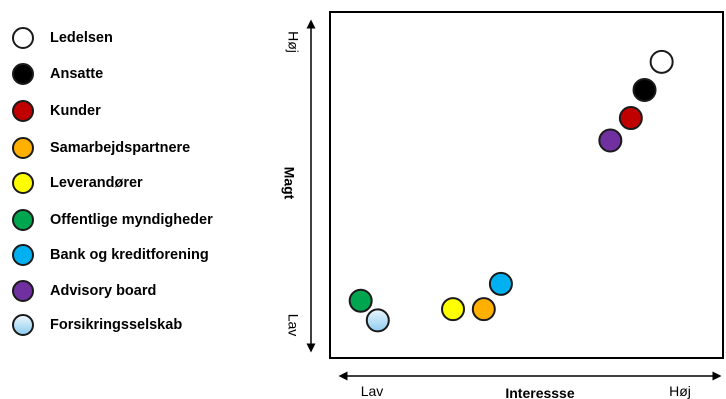 The image size is (726, 399). Describe the element at coordinates (116, 325) in the screenshot. I see `legend-label-forsikringsselskab: Forsikringsselskab` at that location.